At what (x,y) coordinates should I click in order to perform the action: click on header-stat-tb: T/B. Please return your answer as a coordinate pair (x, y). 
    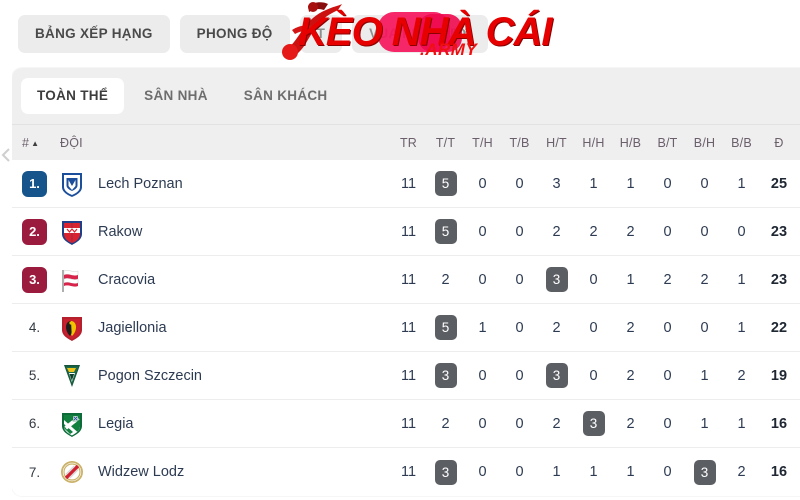
    Looking at the image, I should click on (519, 142).